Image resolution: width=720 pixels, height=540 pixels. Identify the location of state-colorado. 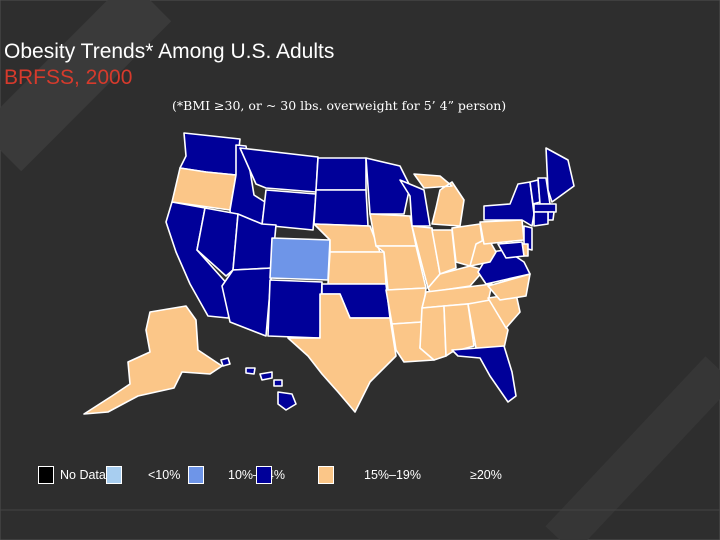
(300, 259).